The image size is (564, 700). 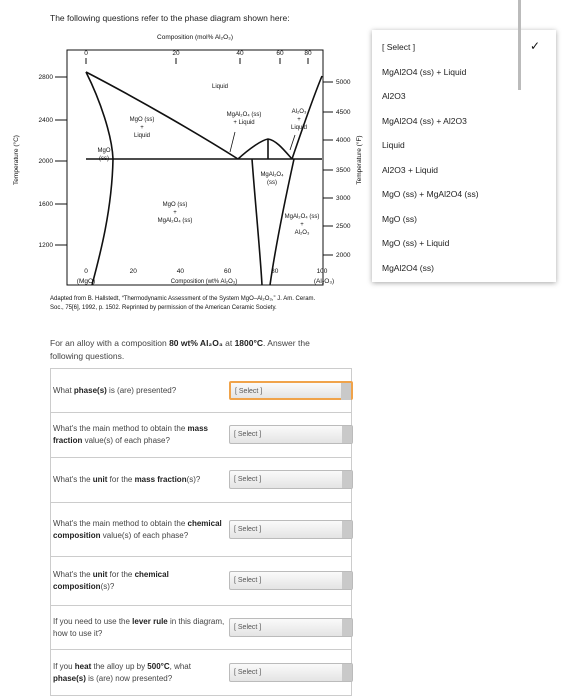 I want to click on dropdown-option: Liquid, so click(x=393, y=145).